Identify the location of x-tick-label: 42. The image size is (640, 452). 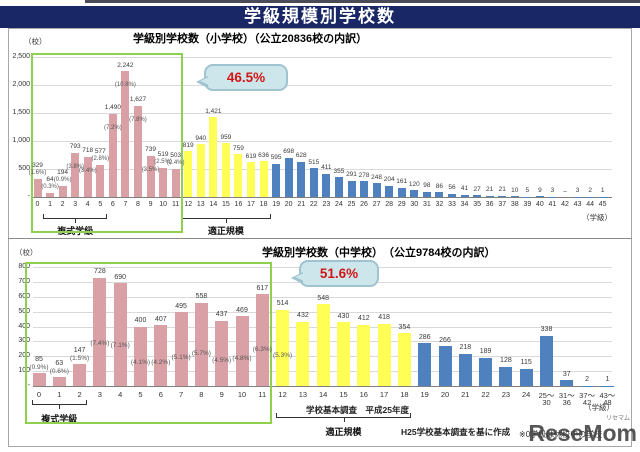
(587, 402).